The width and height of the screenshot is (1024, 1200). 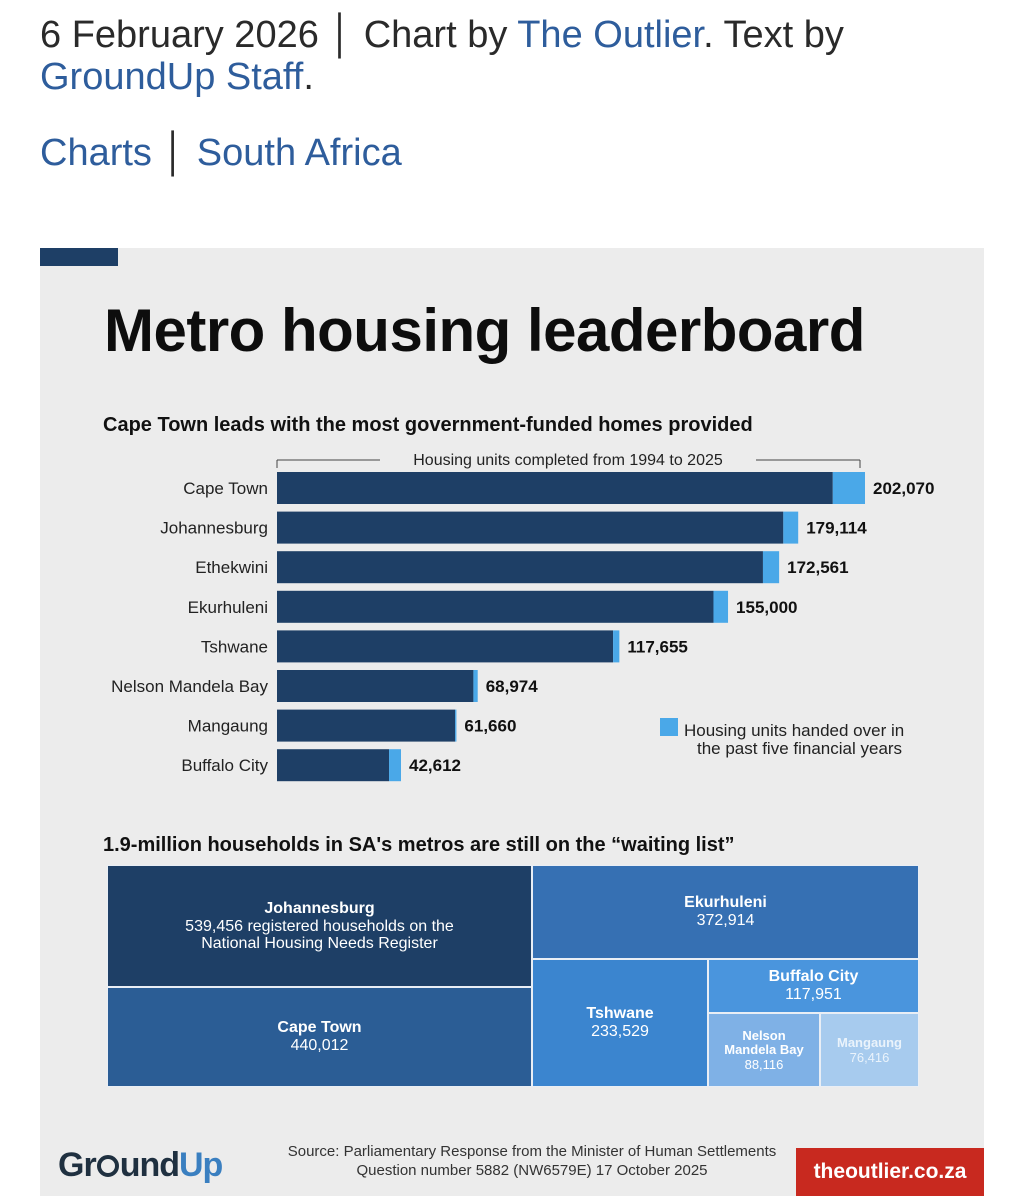 I want to click on bar-value-label: 117,655, so click(x=657, y=646).